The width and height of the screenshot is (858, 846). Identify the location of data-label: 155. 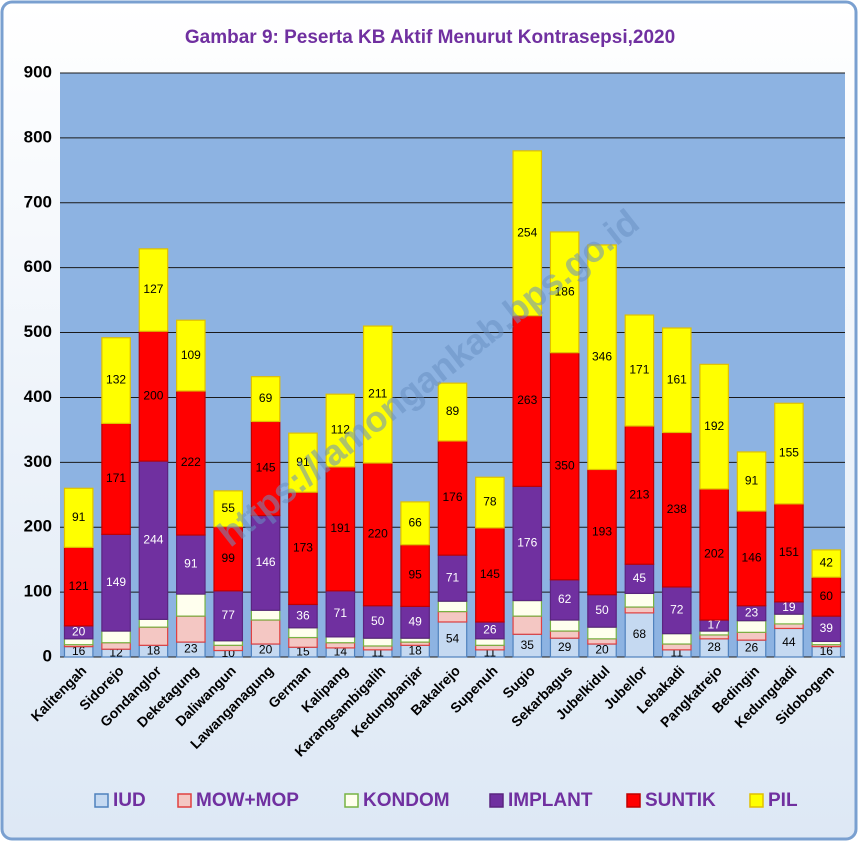
(789, 453).